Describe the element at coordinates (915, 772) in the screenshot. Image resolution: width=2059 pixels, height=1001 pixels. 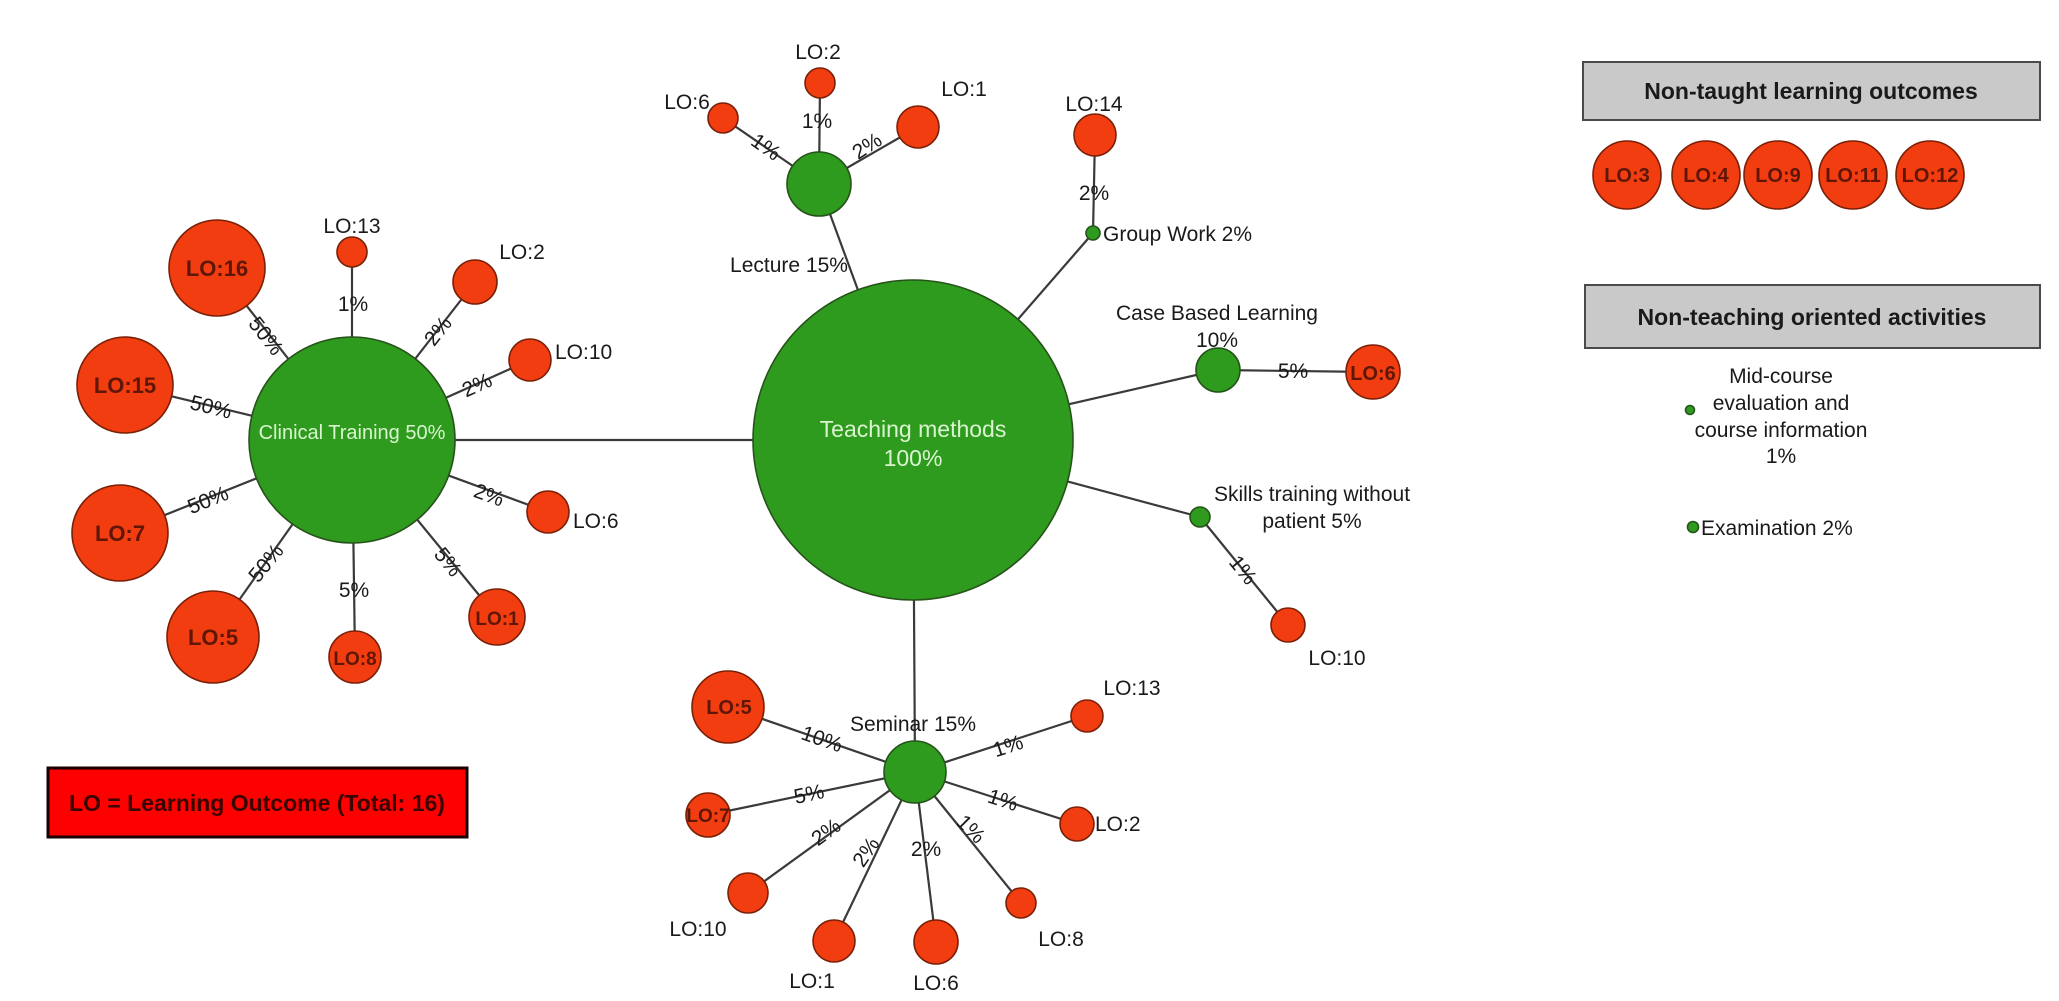
I see `node-seminar` at that location.